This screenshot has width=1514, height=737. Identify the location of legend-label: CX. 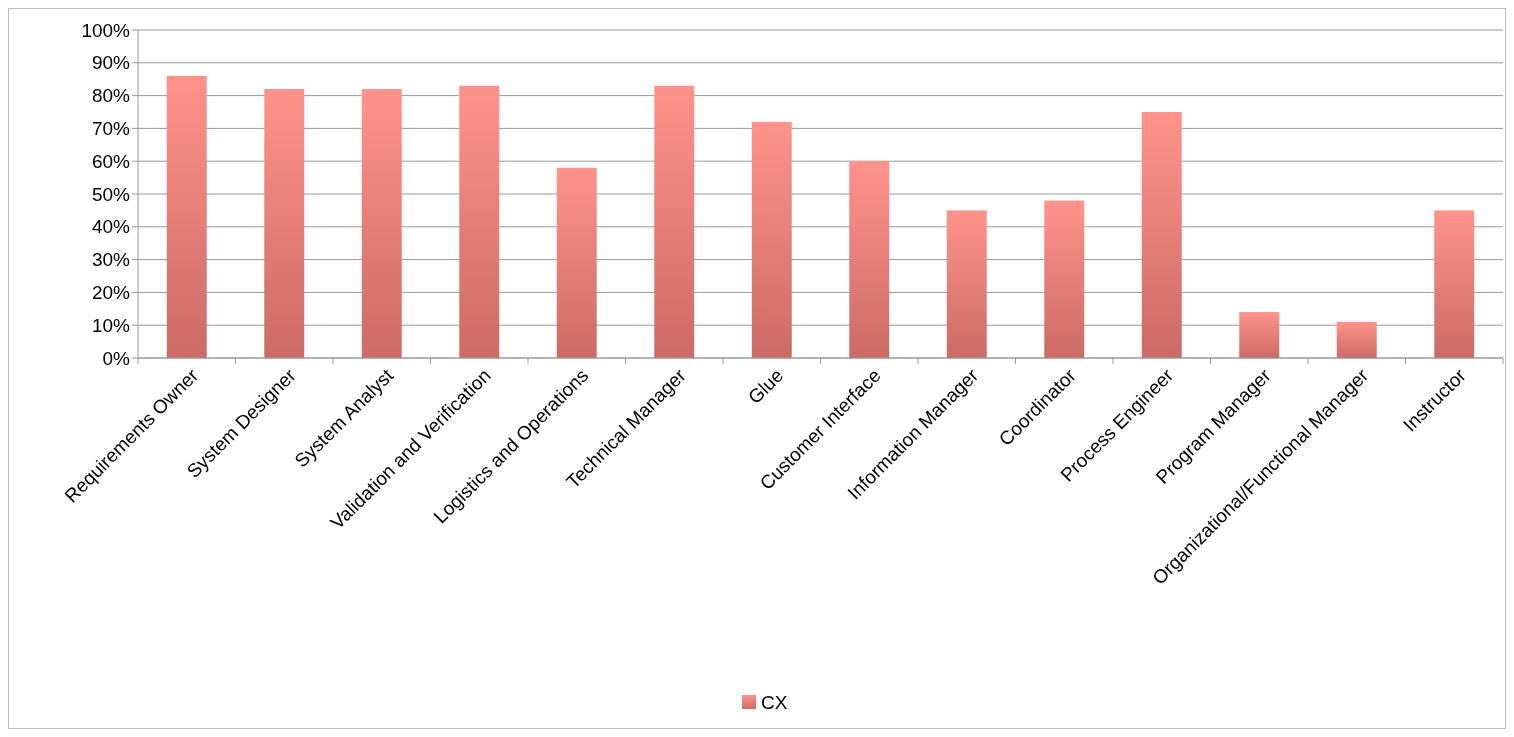
(774, 702).